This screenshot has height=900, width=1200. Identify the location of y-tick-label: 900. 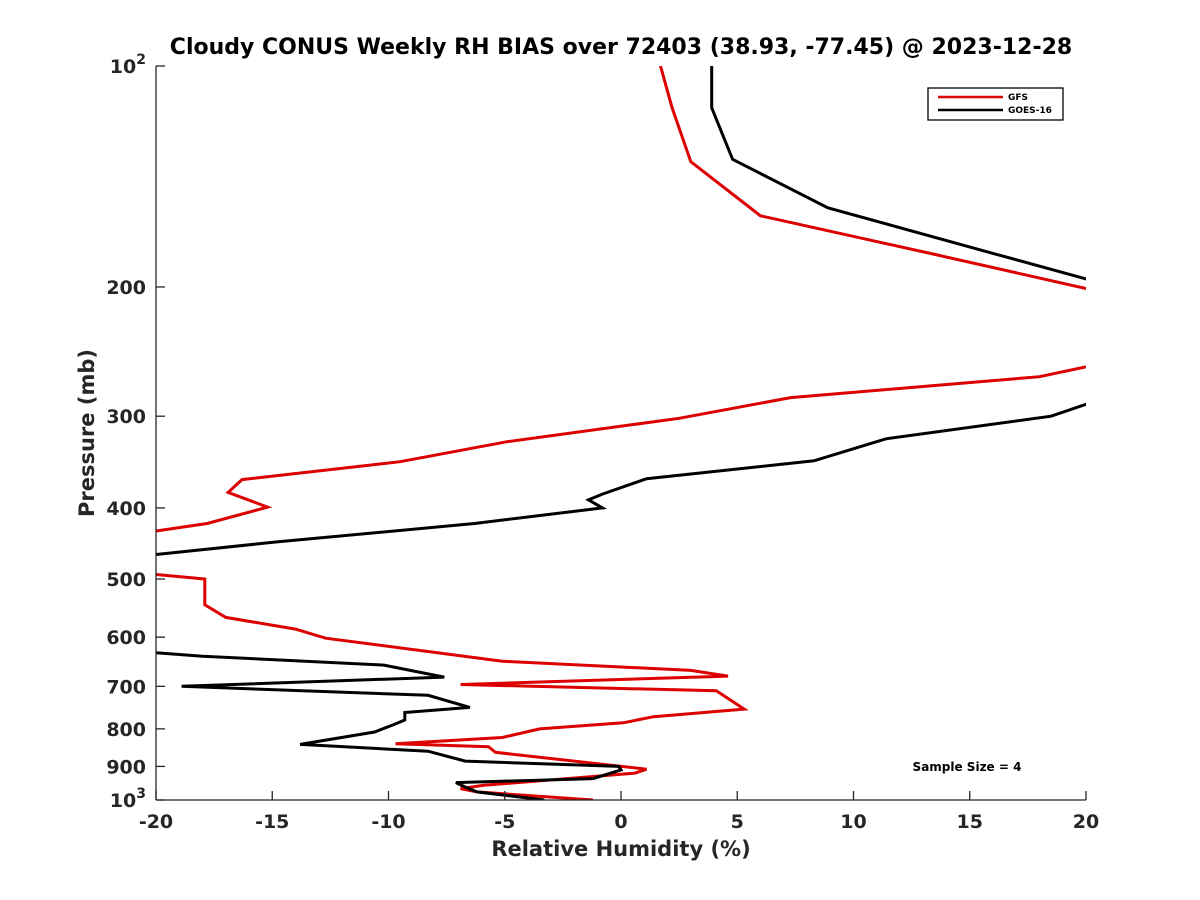
(126, 767).